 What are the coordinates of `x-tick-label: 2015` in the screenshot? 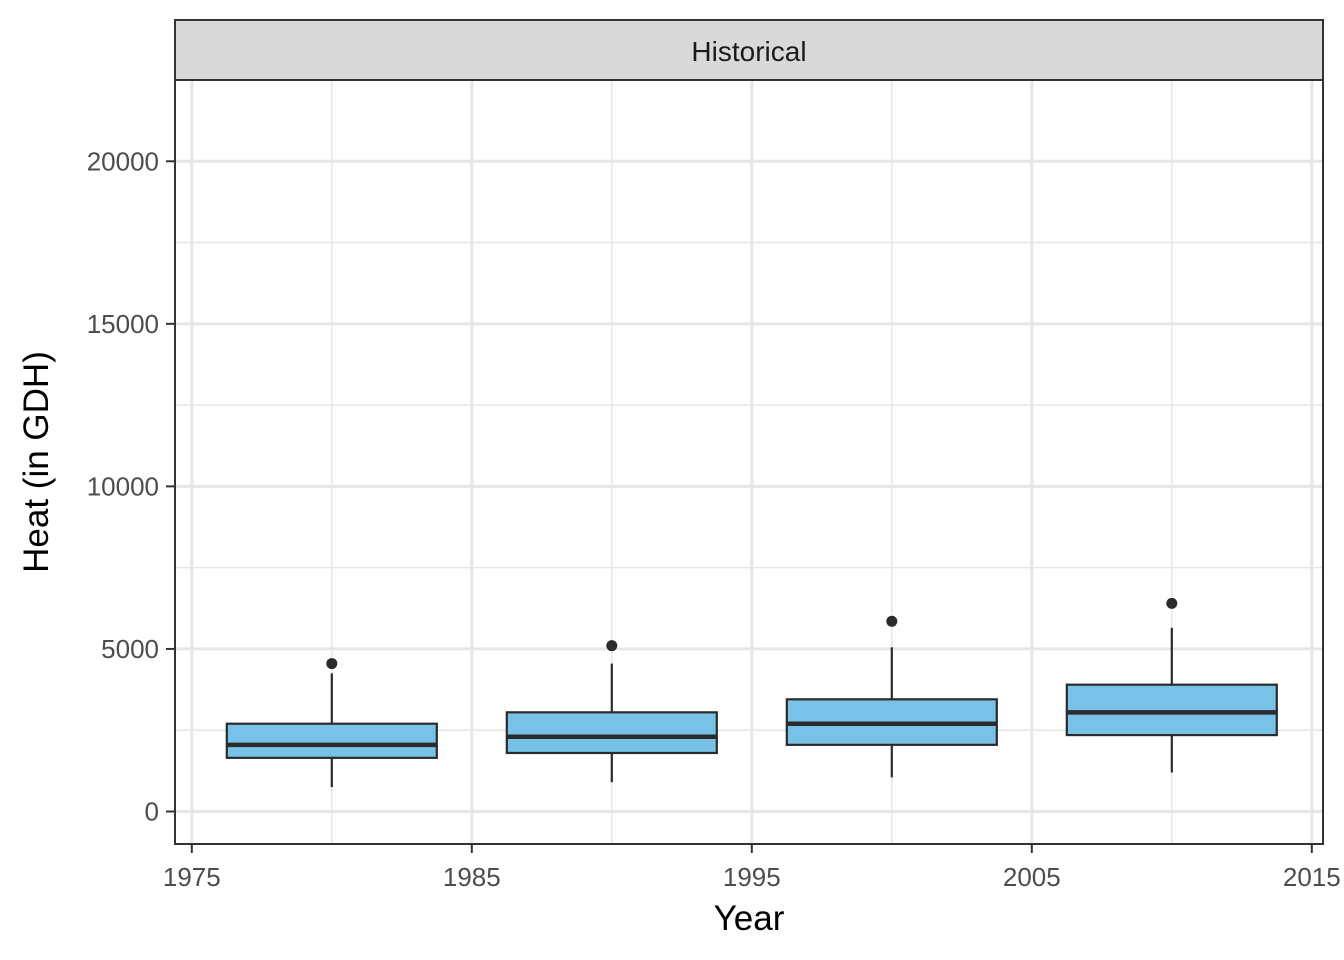 It's located at (1312, 877).